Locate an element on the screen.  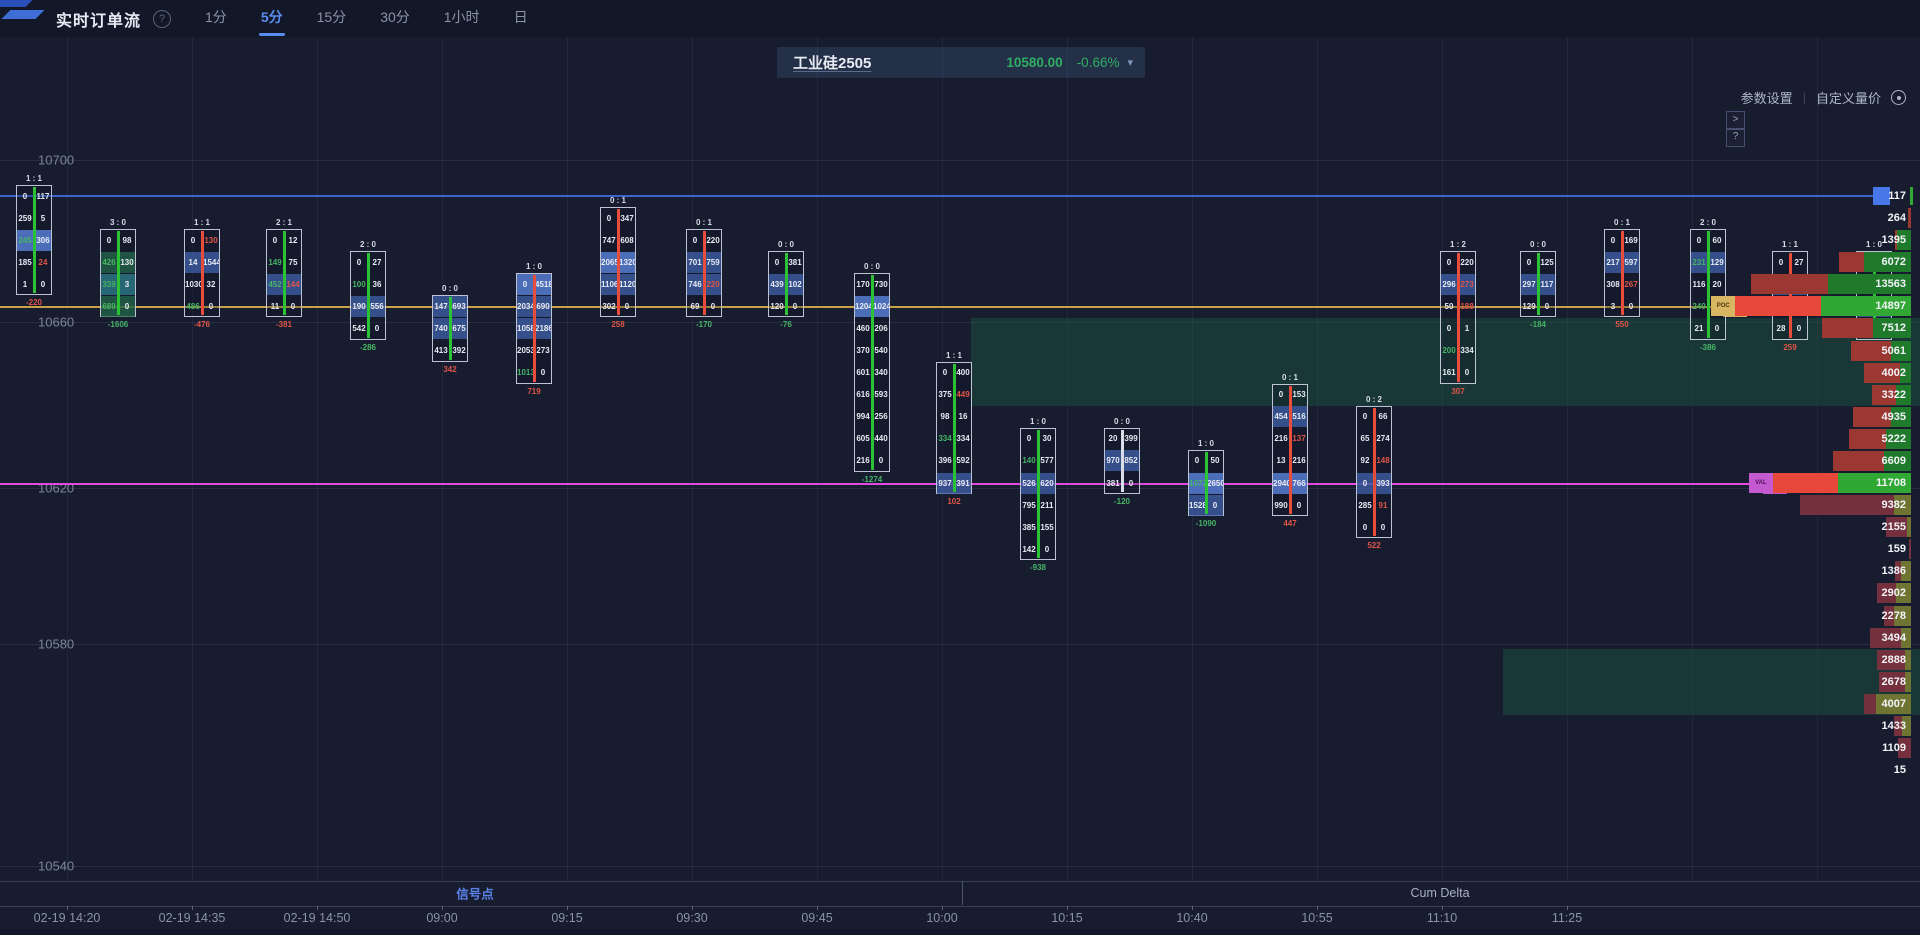
bid-cell: 147 is located at coordinates (441, 306).